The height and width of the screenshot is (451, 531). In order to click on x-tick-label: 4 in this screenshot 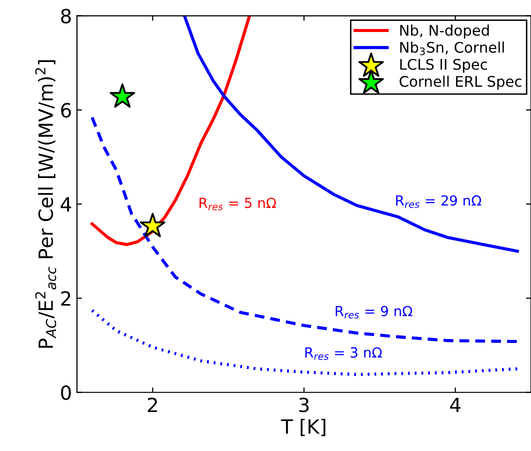, I will do `click(455, 405)`.